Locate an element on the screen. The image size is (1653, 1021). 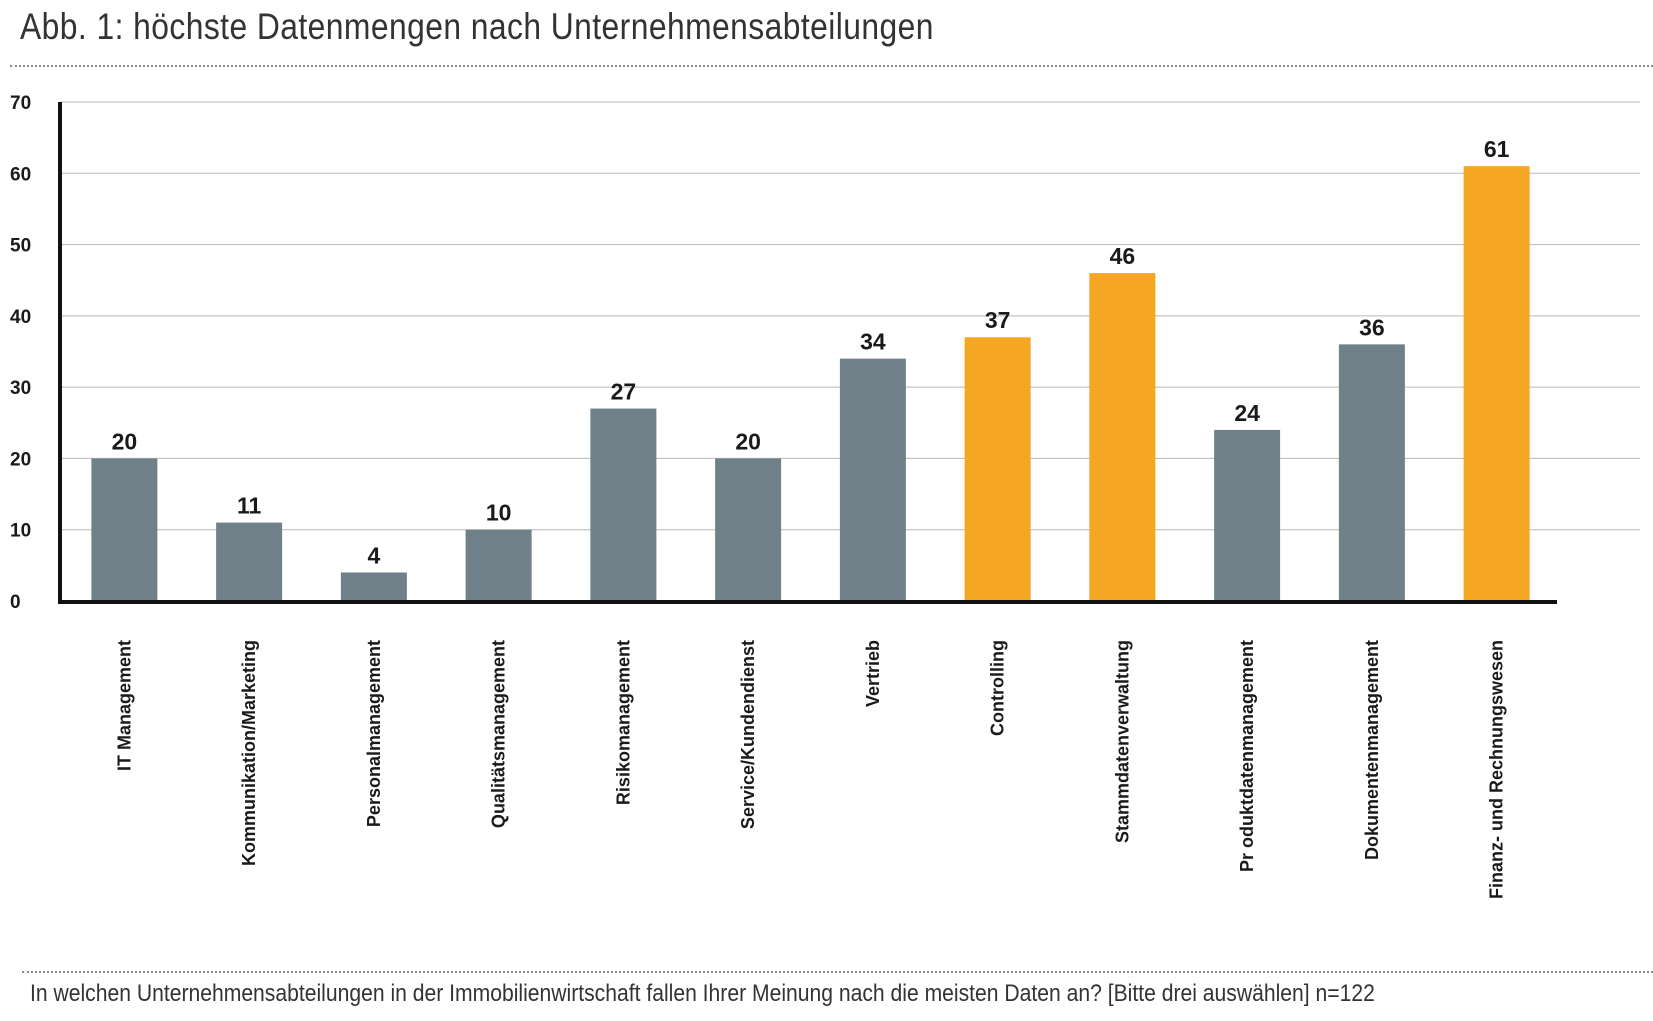
bottom-divider is located at coordinates (837, 972).